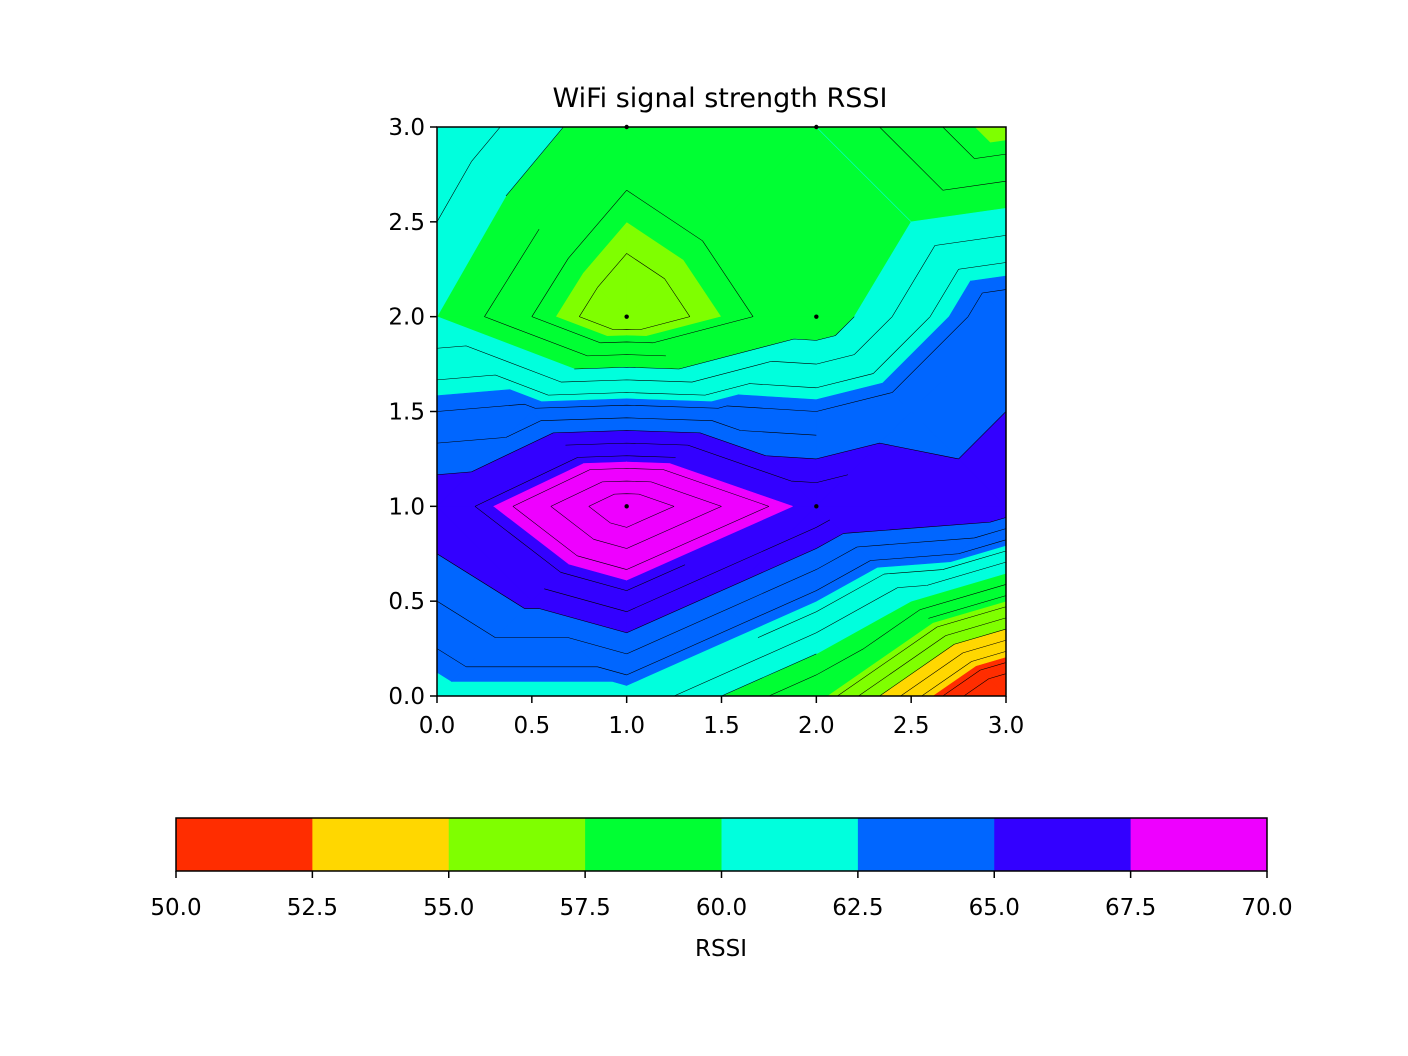 This screenshot has height=1056, width=1408. What do you see at coordinates (406, 413) in the screenshot?
I see `y-tick-label: 1.5` at bounding box center [406, 413].